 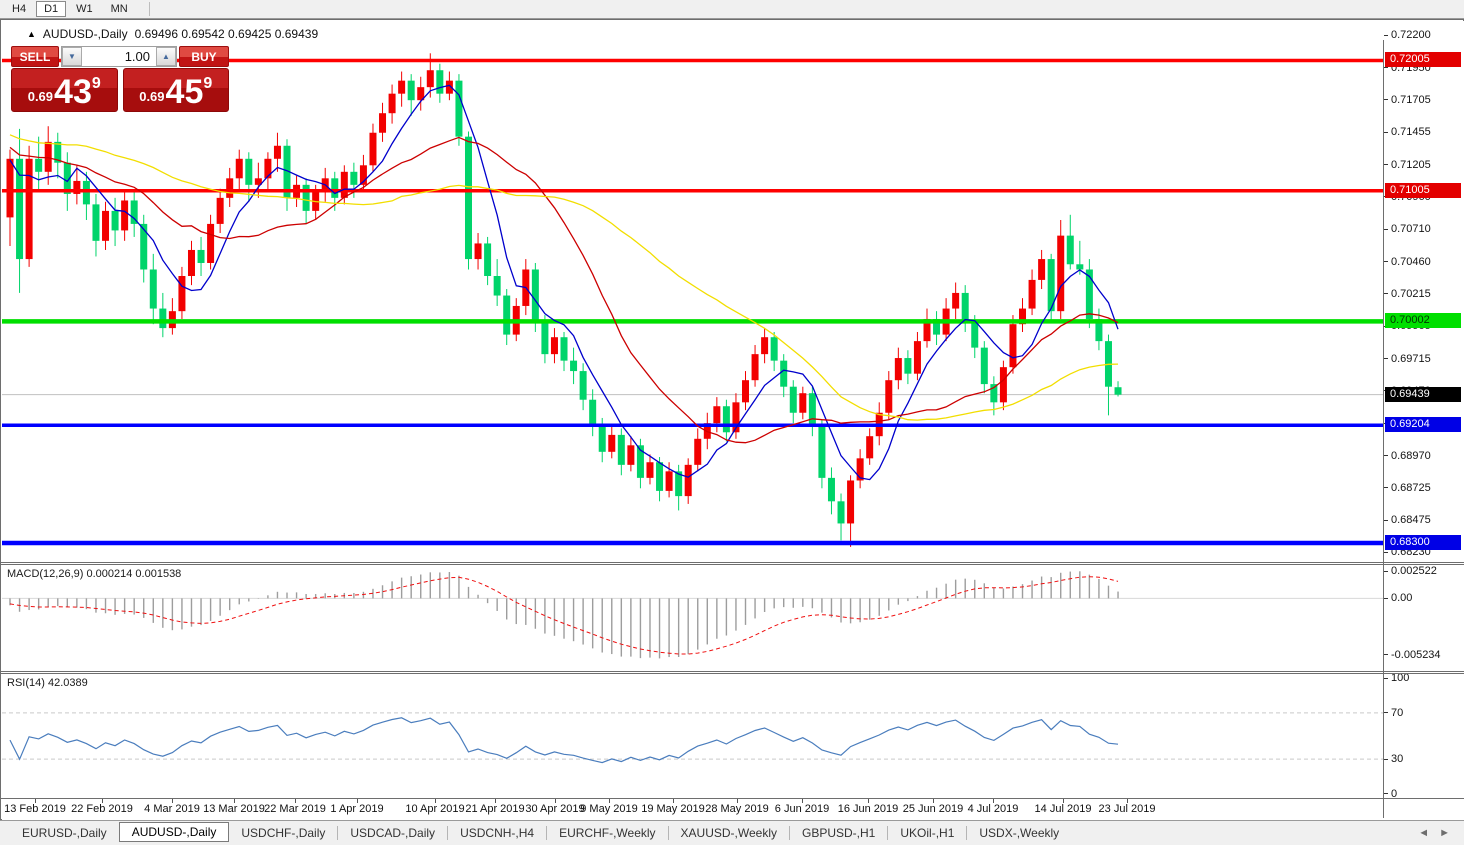 I want to click on rsi-label: RSI(14) 42.0389, so click(x=47, y=683).